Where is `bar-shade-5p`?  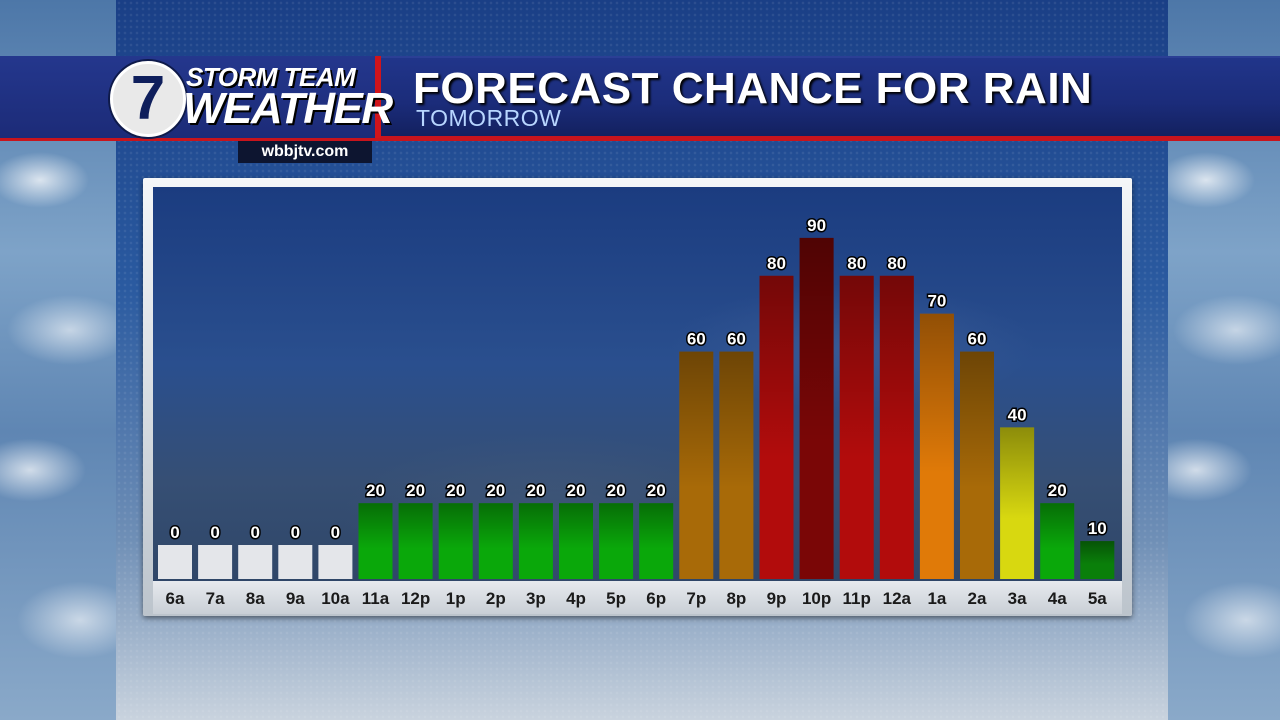 bar-shade-5p is located at coordinates (616, 526).